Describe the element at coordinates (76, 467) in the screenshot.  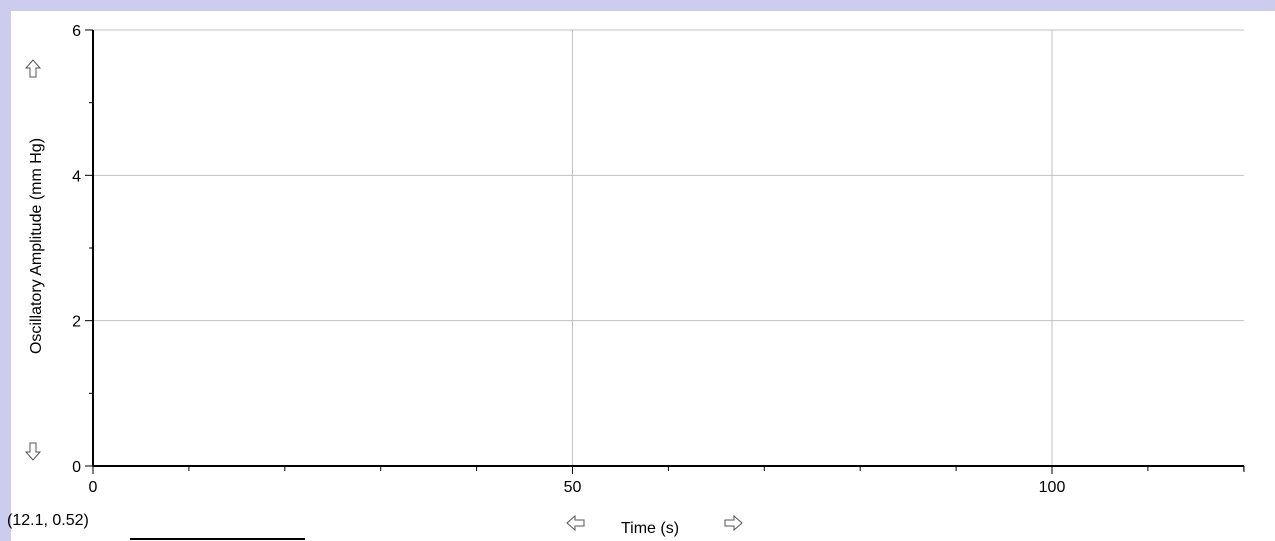
I see `y-tick-label-0: 0` at that location.